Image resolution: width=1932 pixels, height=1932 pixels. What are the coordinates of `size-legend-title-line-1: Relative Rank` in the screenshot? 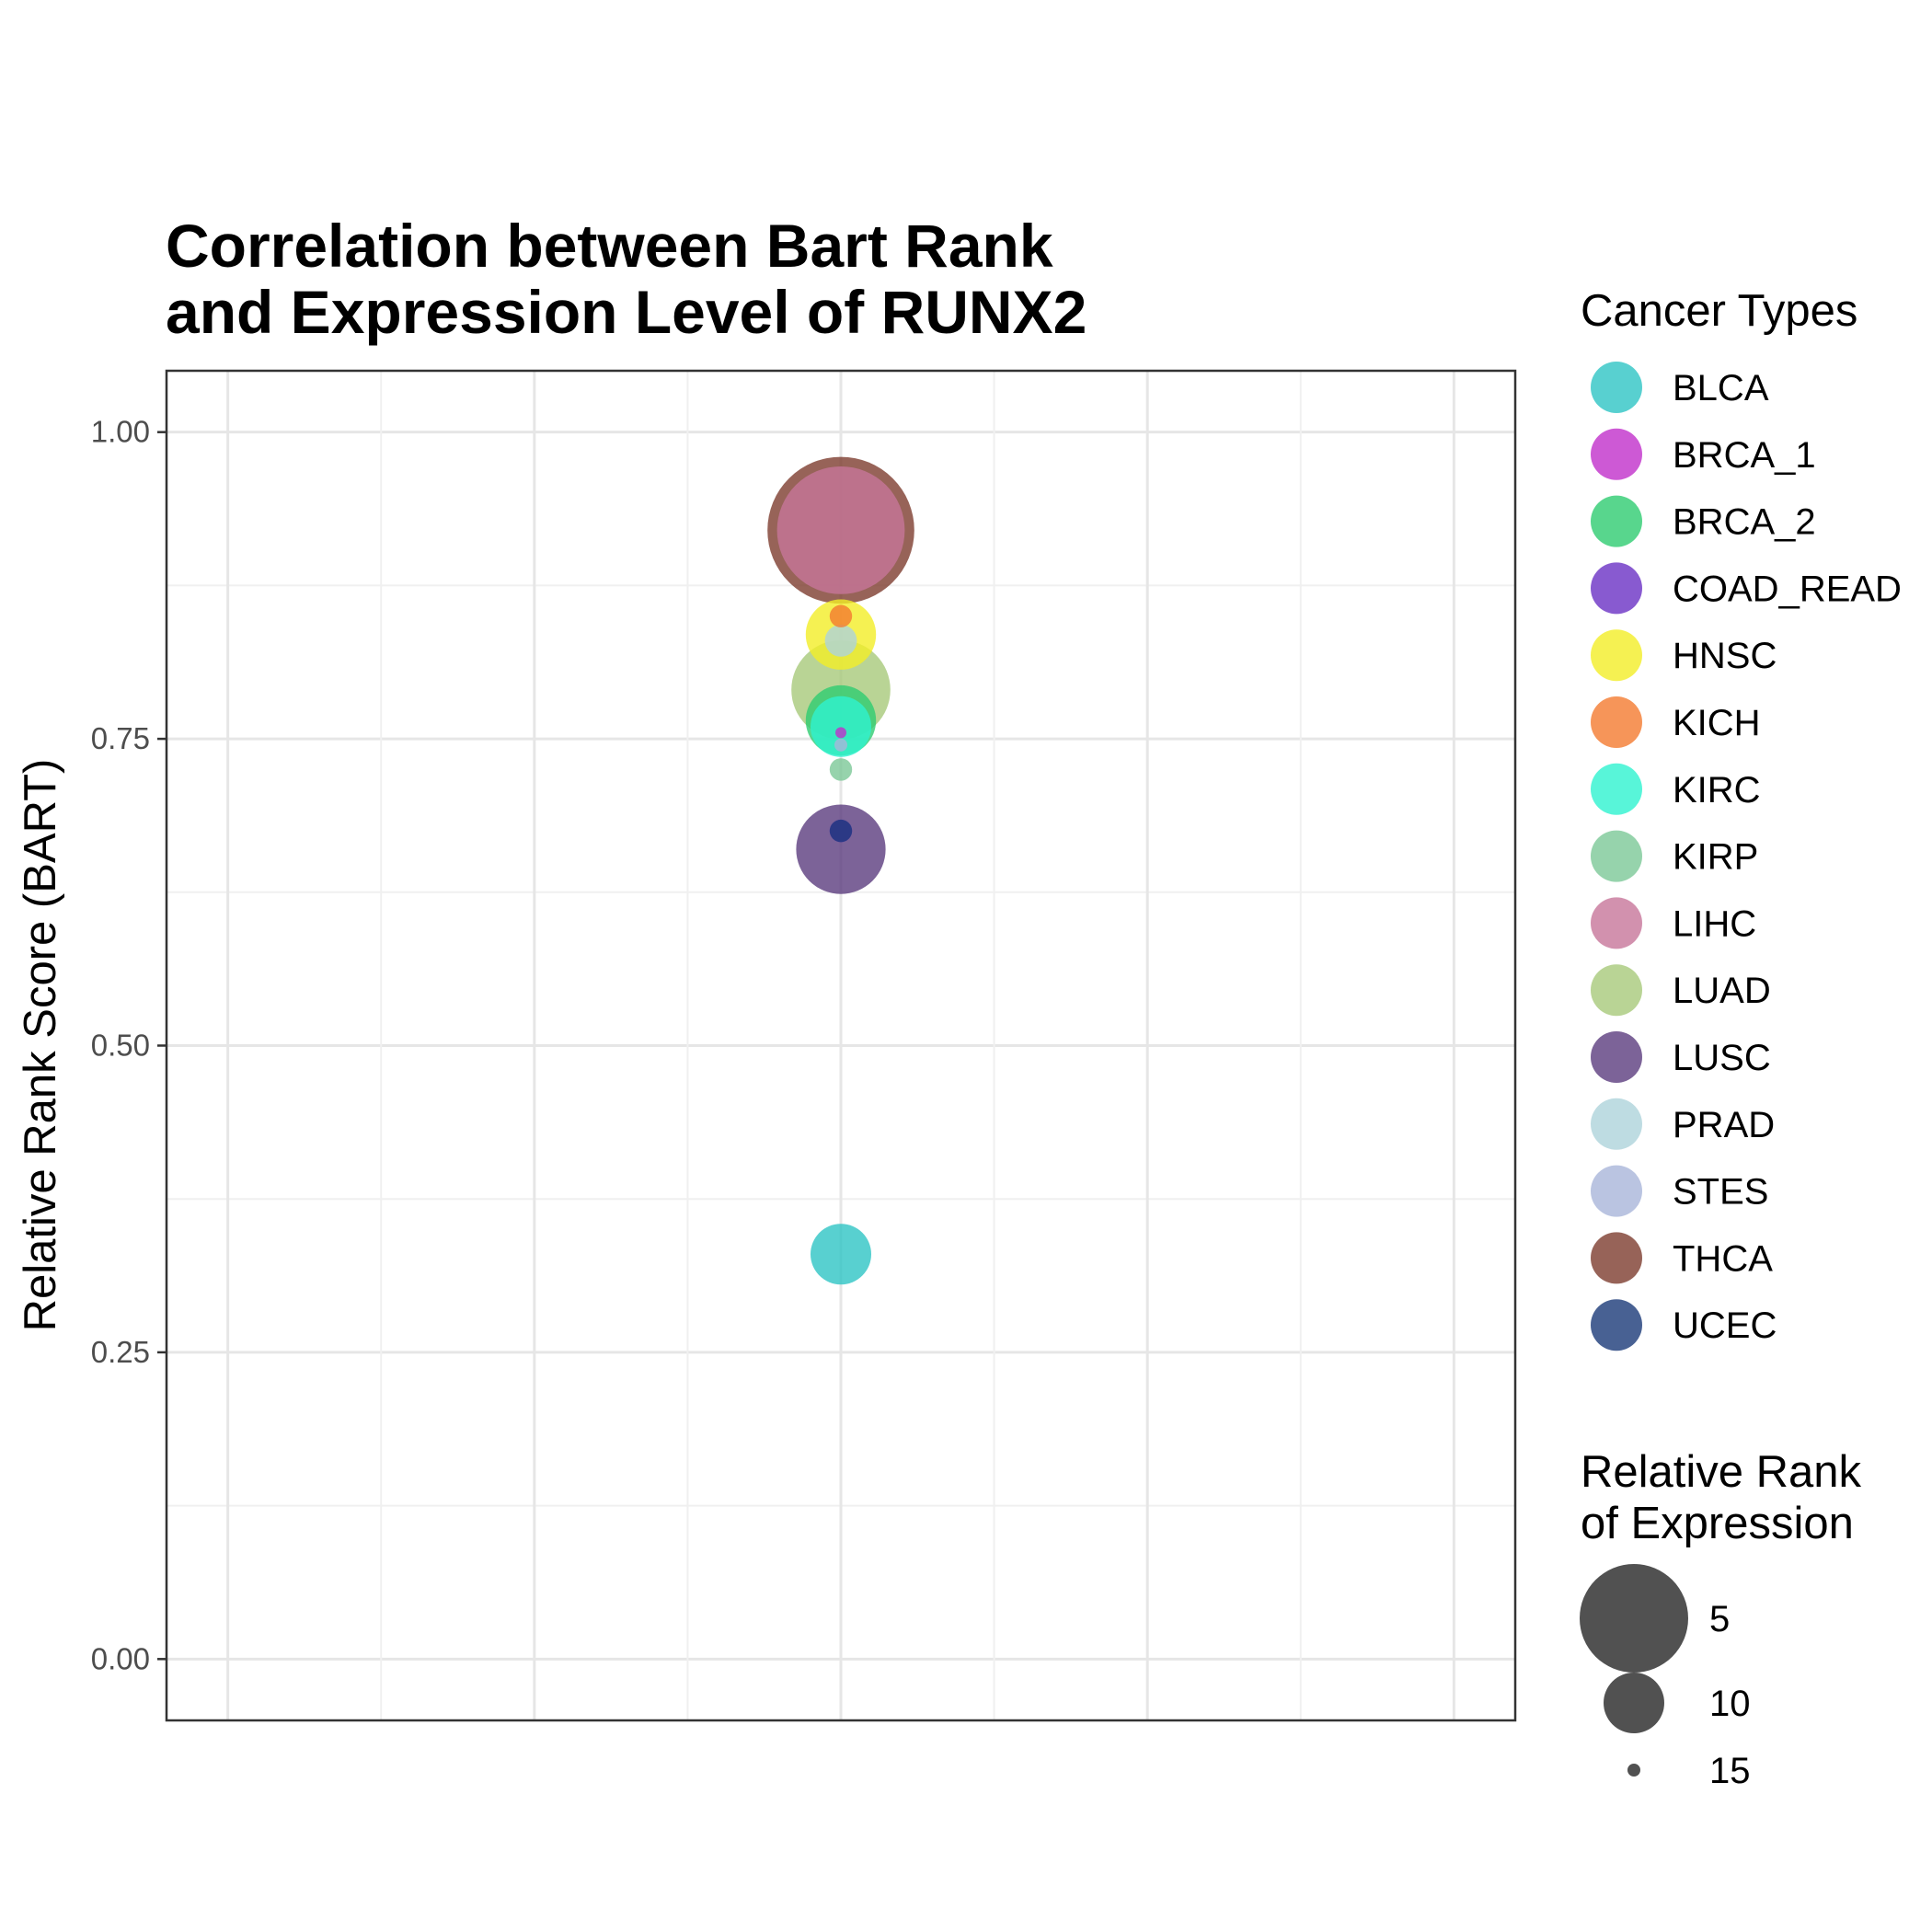 It's located at (1721, 1472).